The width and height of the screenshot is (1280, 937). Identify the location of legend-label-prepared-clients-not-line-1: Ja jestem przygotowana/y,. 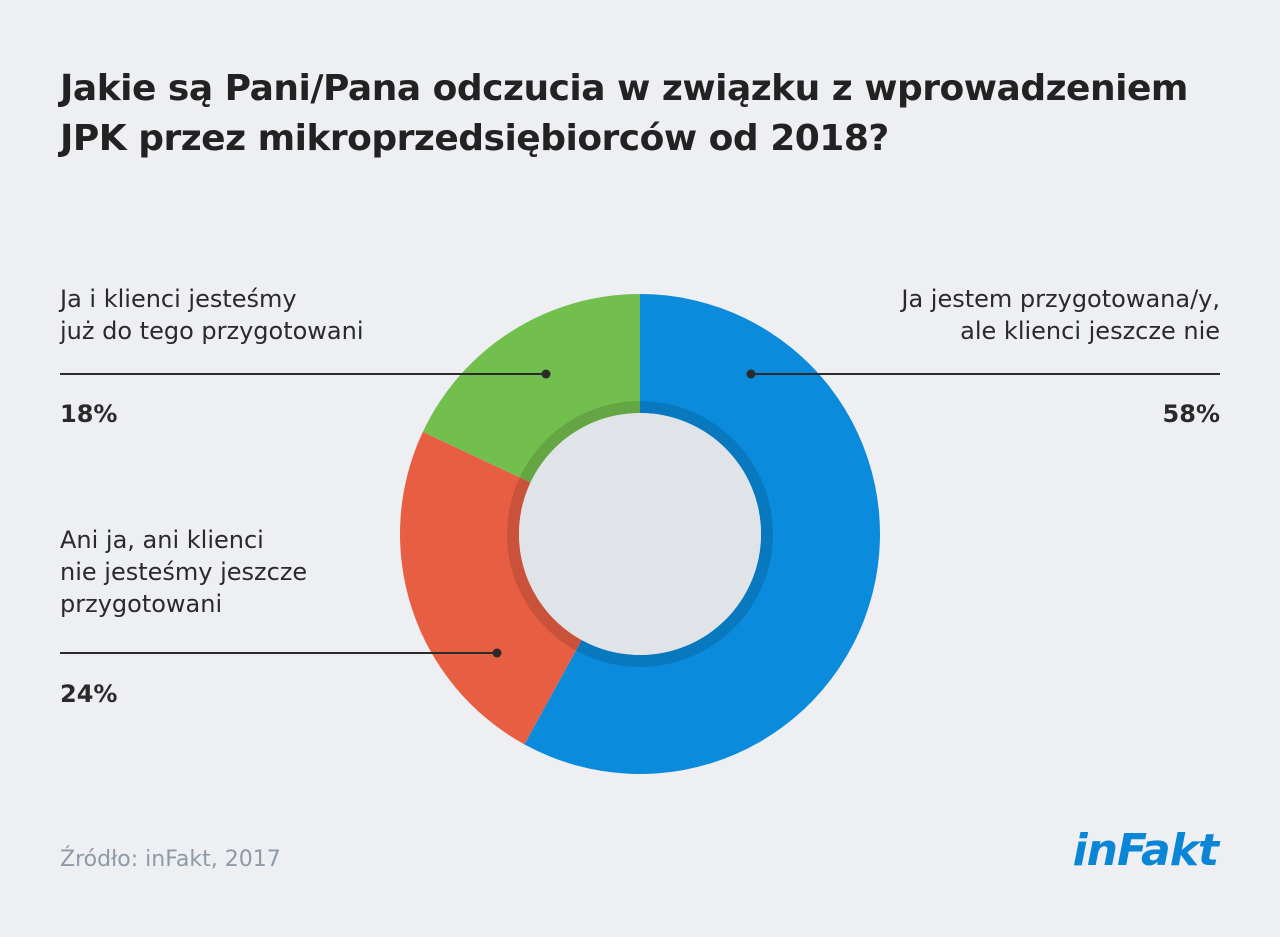
(1060, 299).